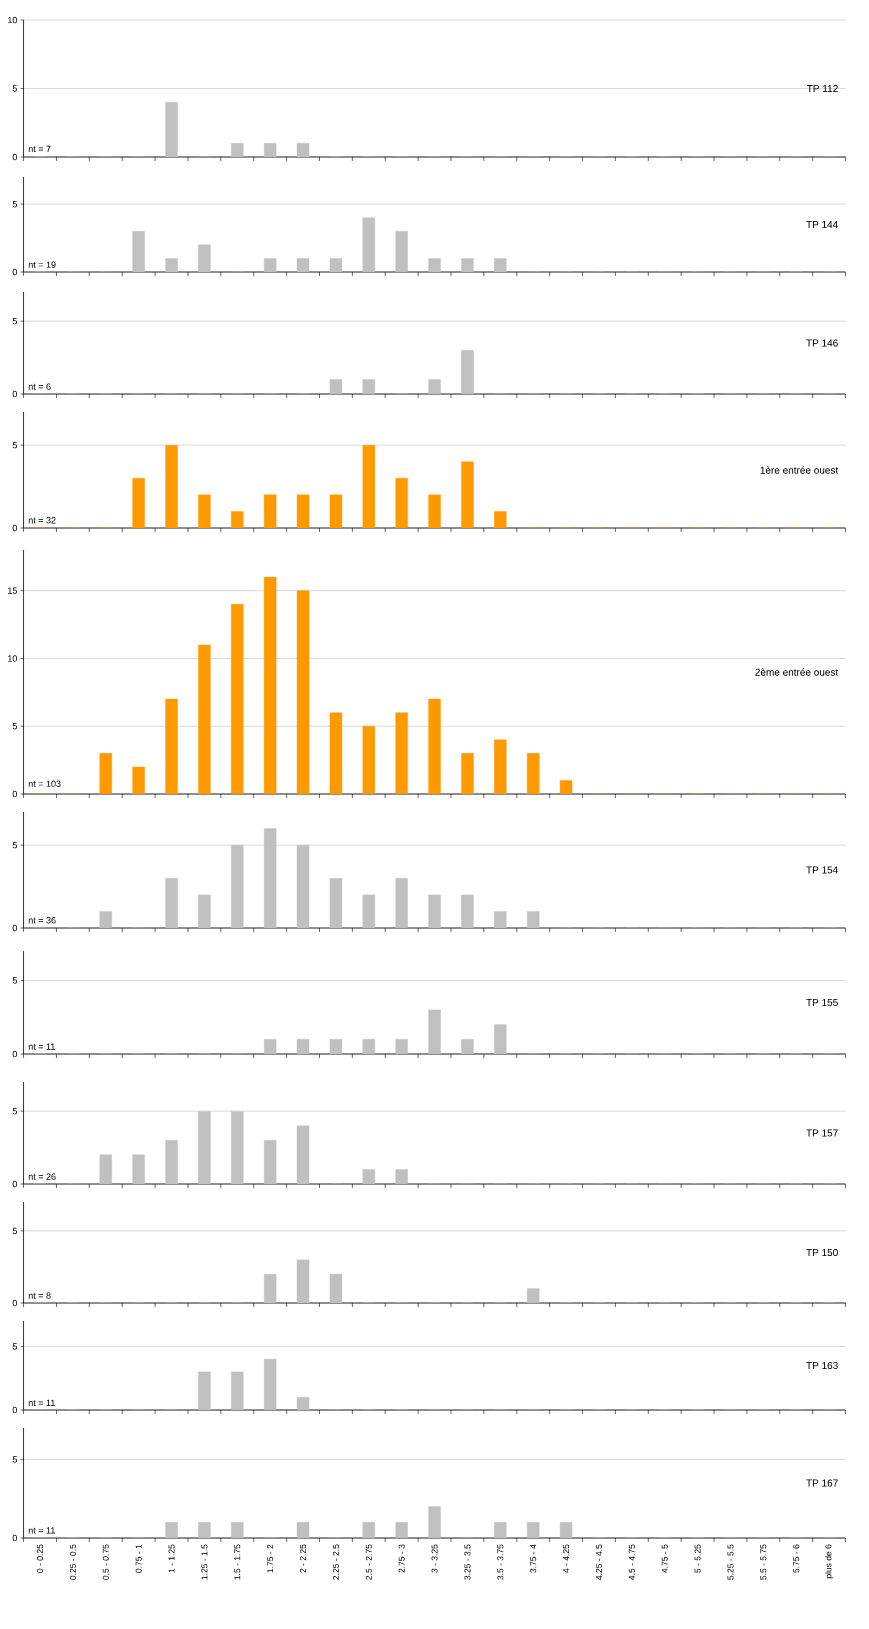 The image size is (869, 1629). Describe the element at coordinates (763, 1562) in the screenshot. I see `x-tick-label: 5.5 - 5.75` at that location.